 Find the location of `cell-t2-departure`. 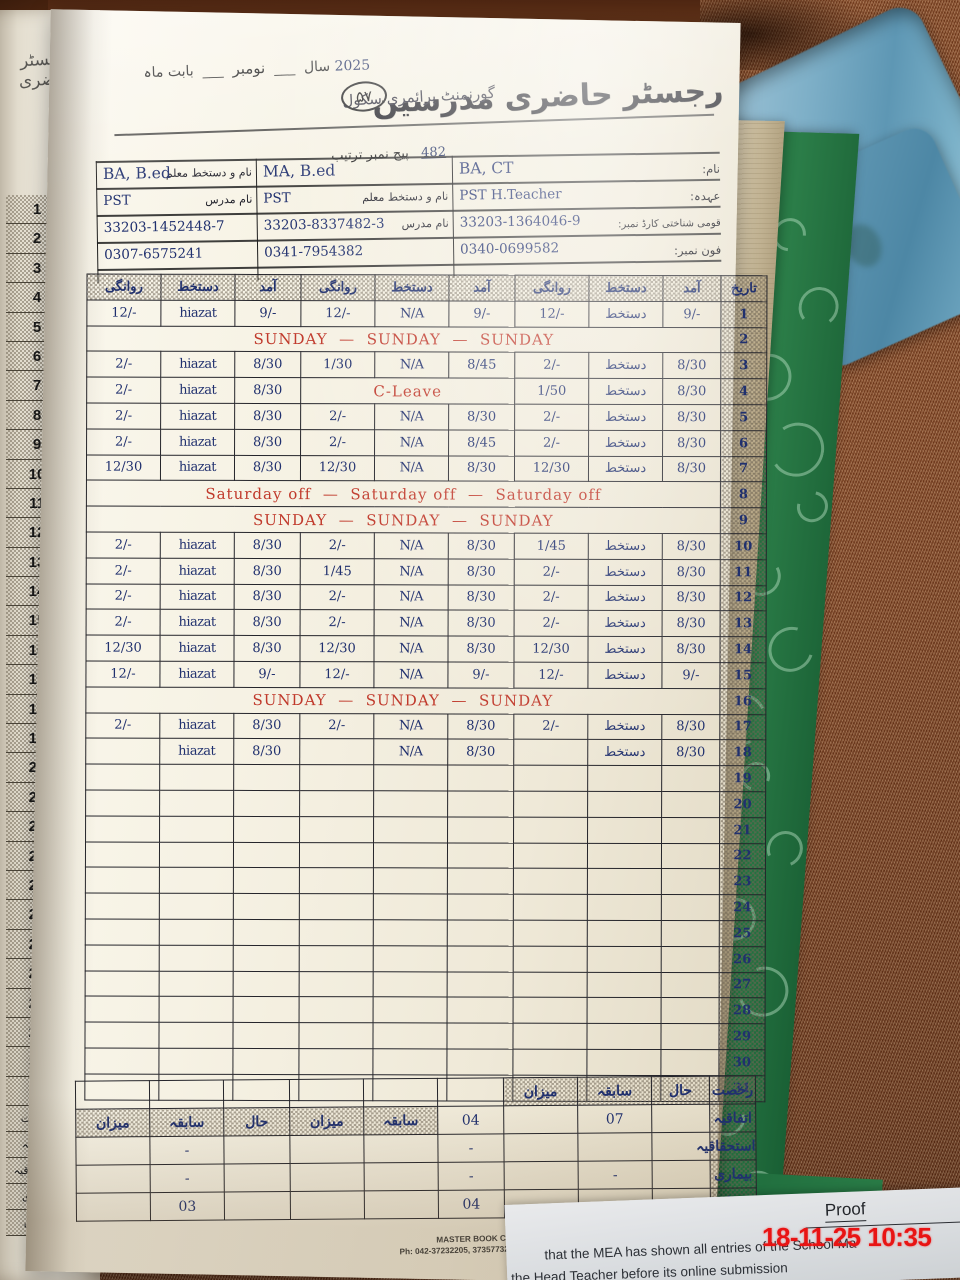

cell-t2-departure is located at coordinates (336, 777).